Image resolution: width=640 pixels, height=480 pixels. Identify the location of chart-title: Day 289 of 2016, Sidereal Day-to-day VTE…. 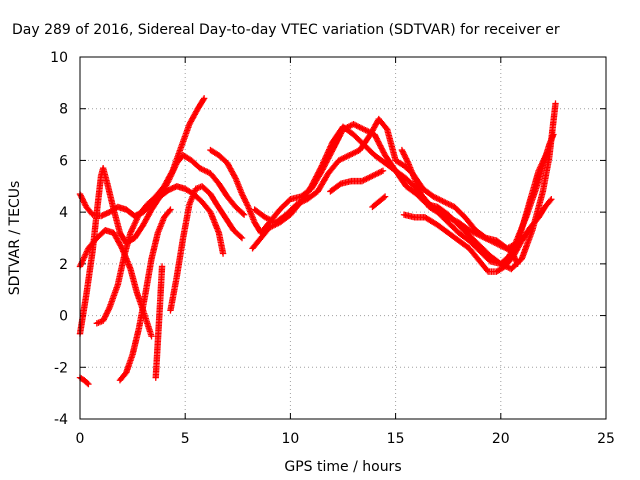
(286, 30).